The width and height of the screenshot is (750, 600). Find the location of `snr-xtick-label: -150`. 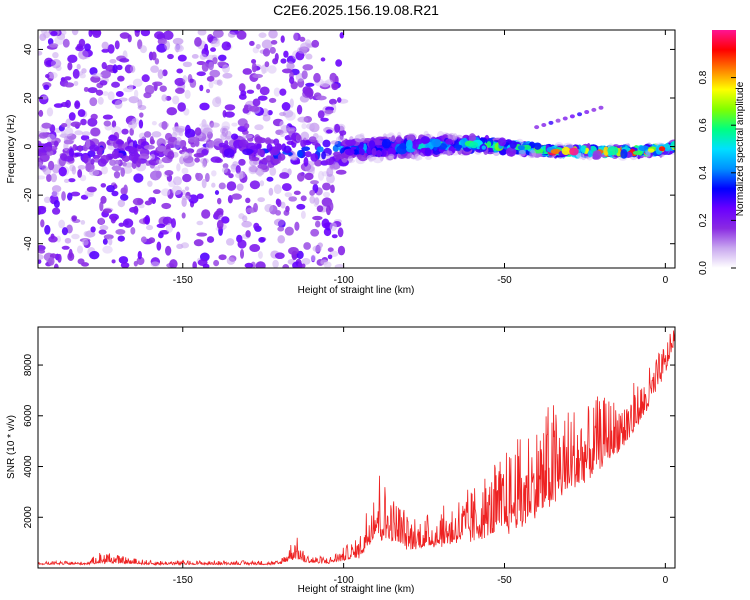

snr-xtick-label: -150 is located at coordinates (183, 580).